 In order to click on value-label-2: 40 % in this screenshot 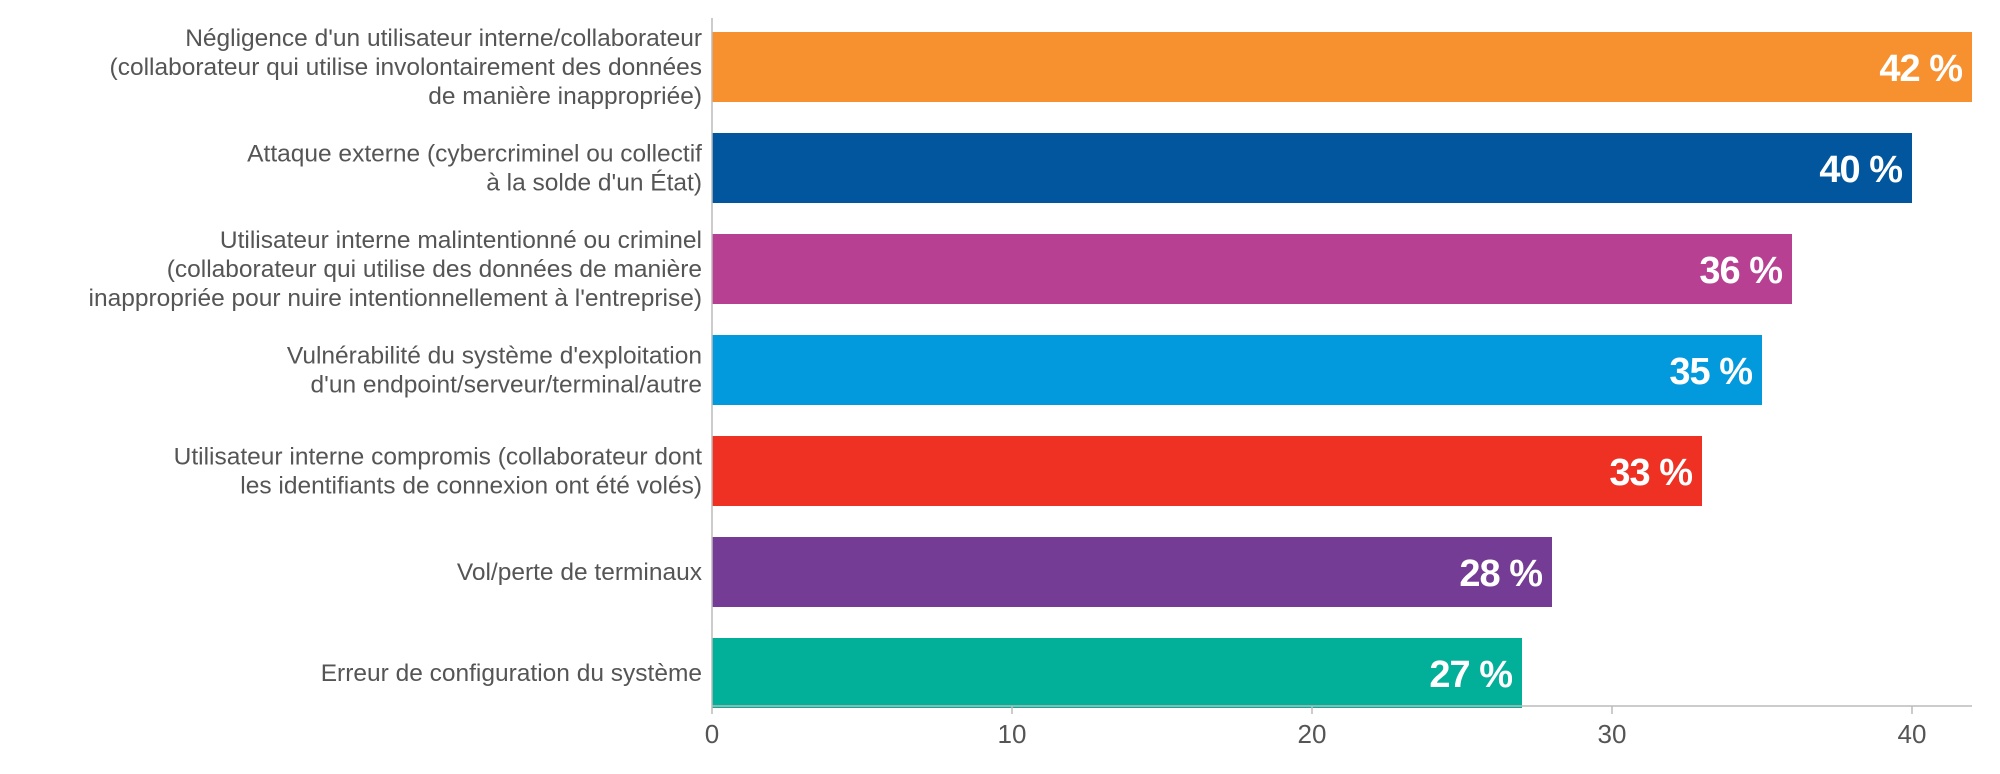, I will do `click(1860, 170)`.